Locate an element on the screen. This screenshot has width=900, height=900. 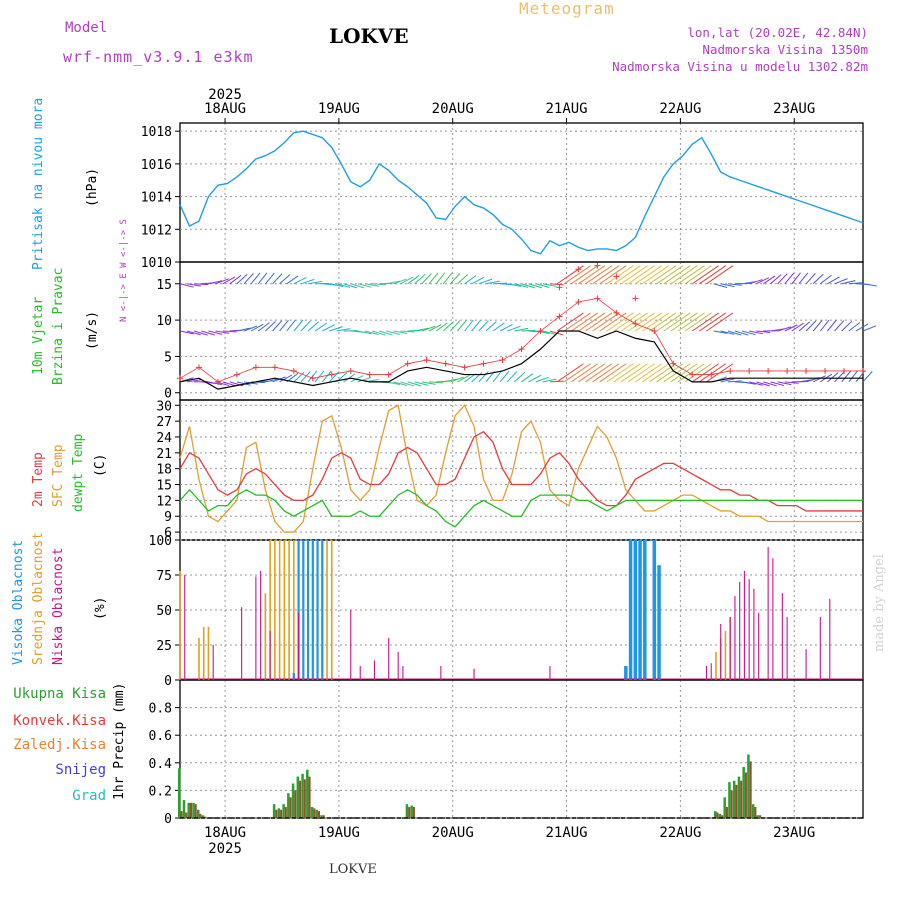
temp-line-t2m is located at coordinates (521, 471).